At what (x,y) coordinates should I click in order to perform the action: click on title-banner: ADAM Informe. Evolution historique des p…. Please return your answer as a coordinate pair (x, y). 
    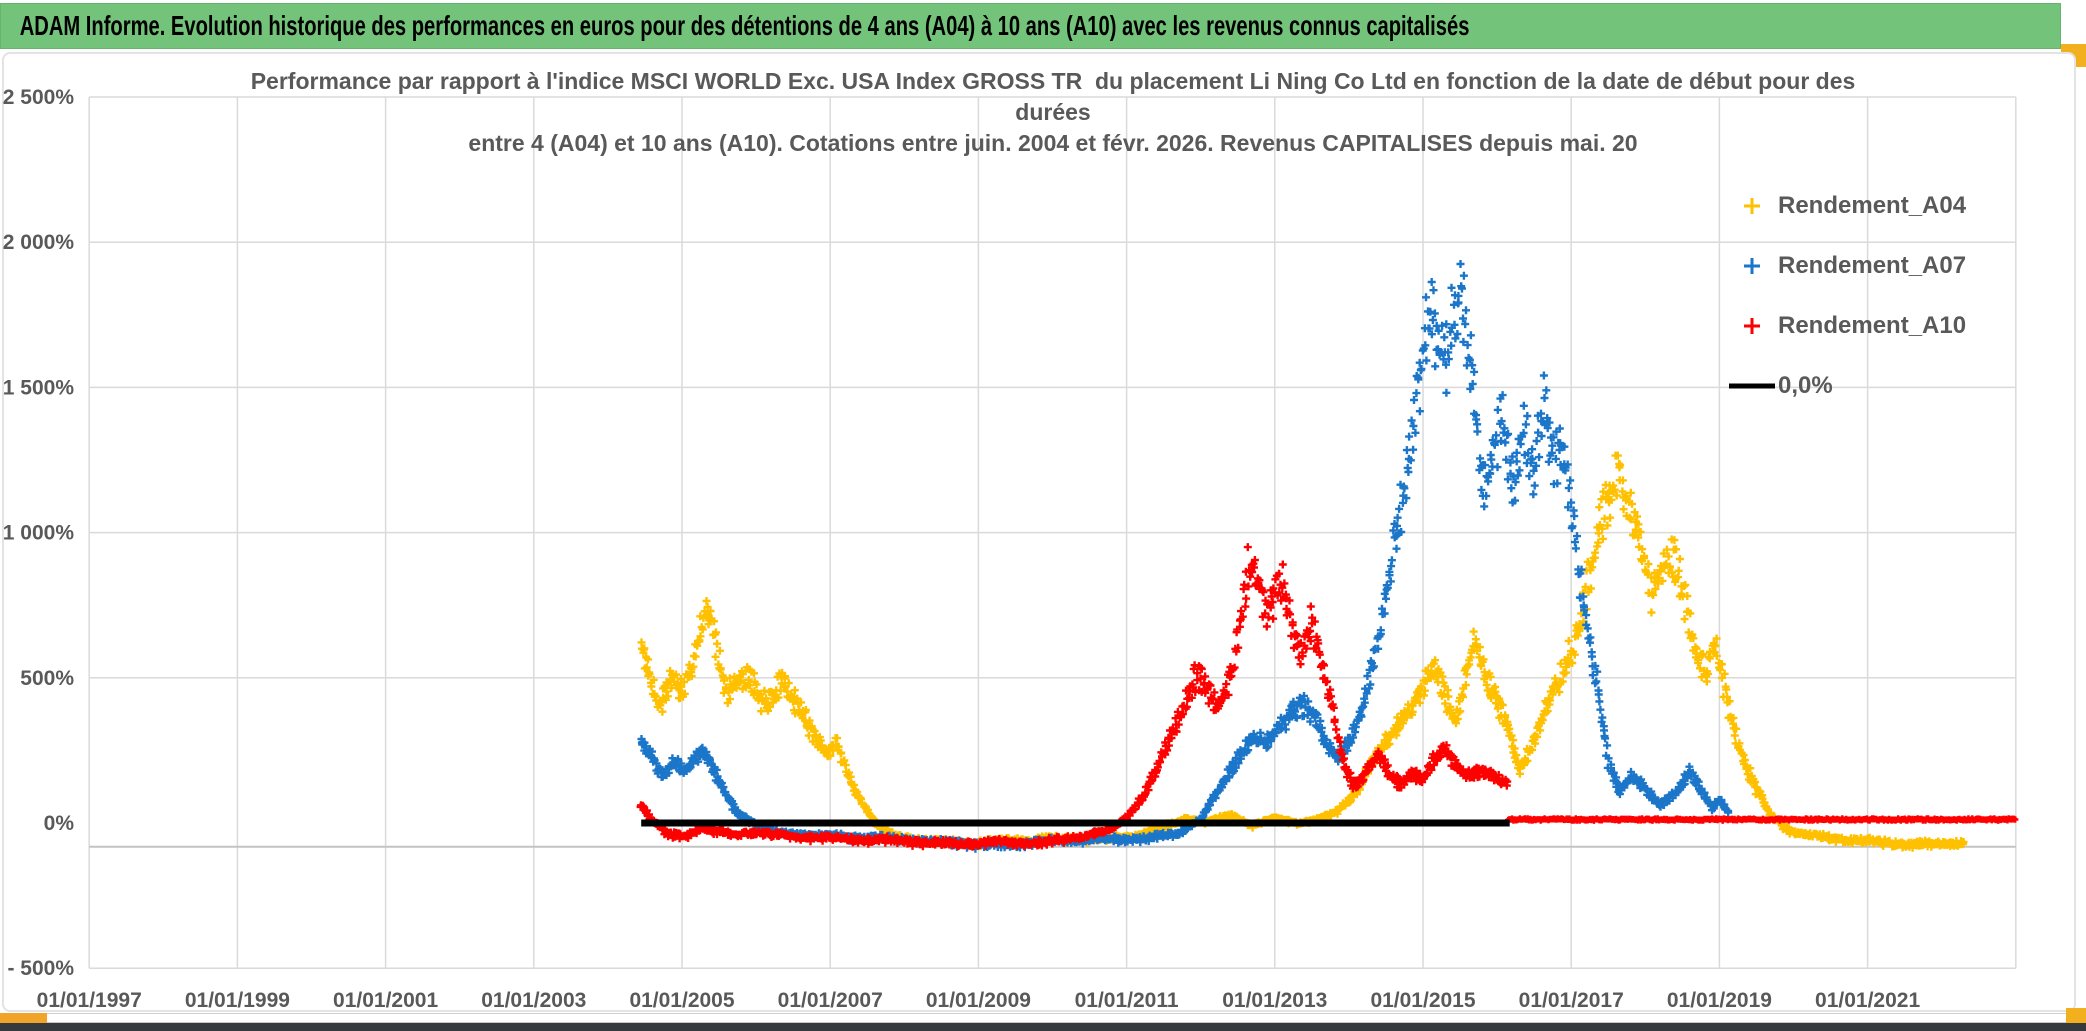
    Looking at the image, I should click on (1030, 26).